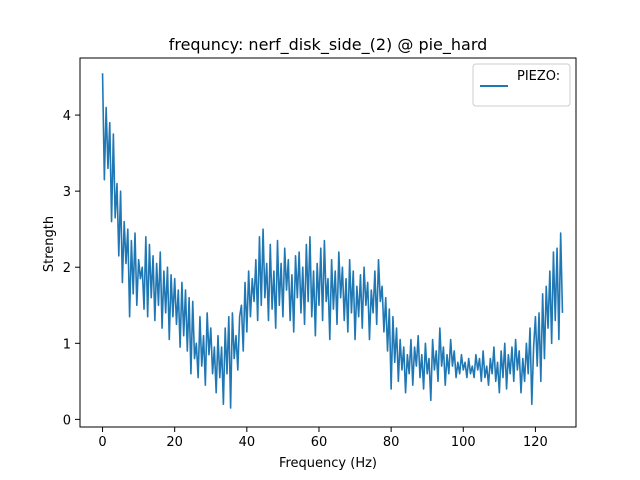 The image size is (640, 480). I want to click on y-tick-label: 2, so click(67, 268).